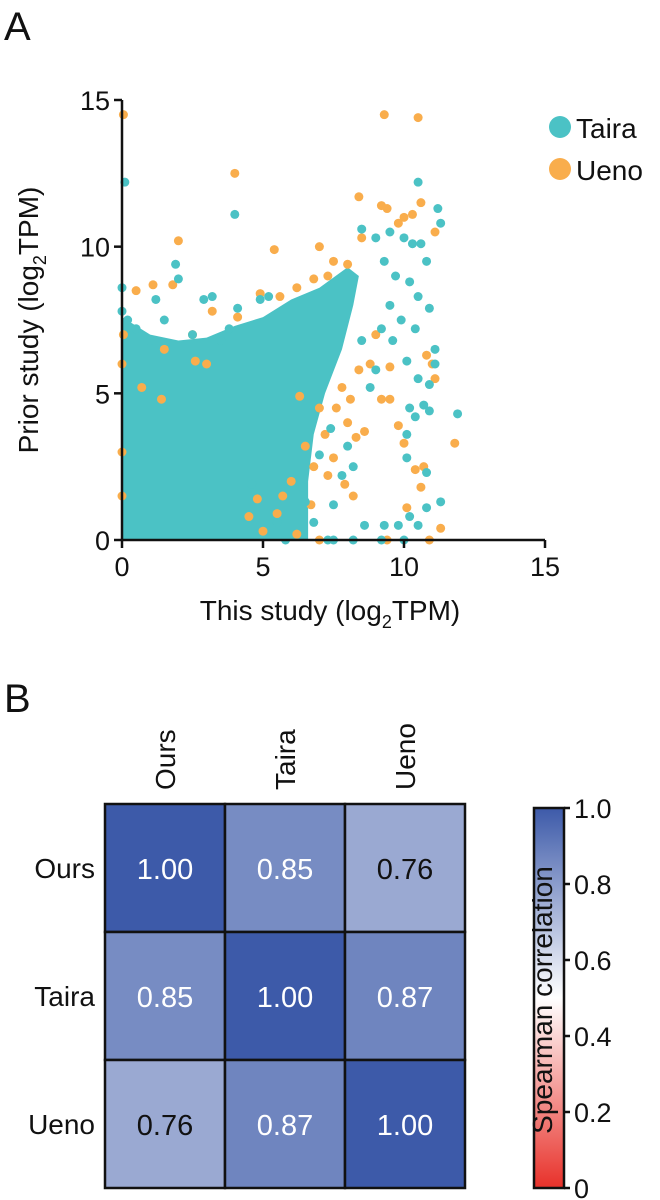 The width and height of the screenshot is (660, 1200). Describe the element at coordinates (581, 1187) in the screenshot. I see `colorbar-tick-label: 0` at that location.